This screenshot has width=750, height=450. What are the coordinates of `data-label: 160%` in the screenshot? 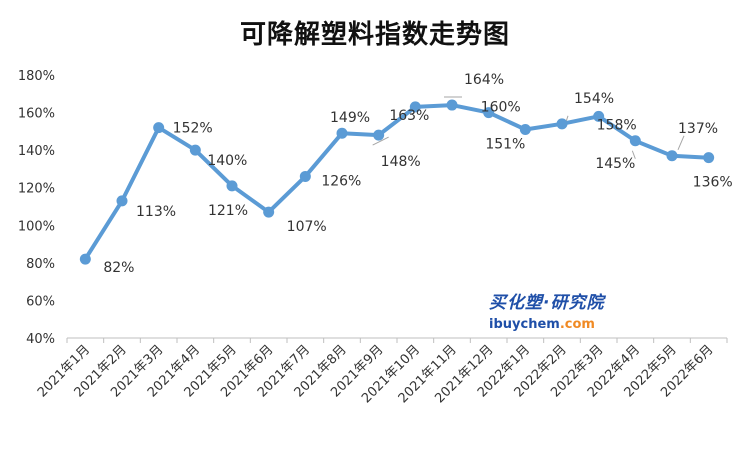 It's located at (501, 108).